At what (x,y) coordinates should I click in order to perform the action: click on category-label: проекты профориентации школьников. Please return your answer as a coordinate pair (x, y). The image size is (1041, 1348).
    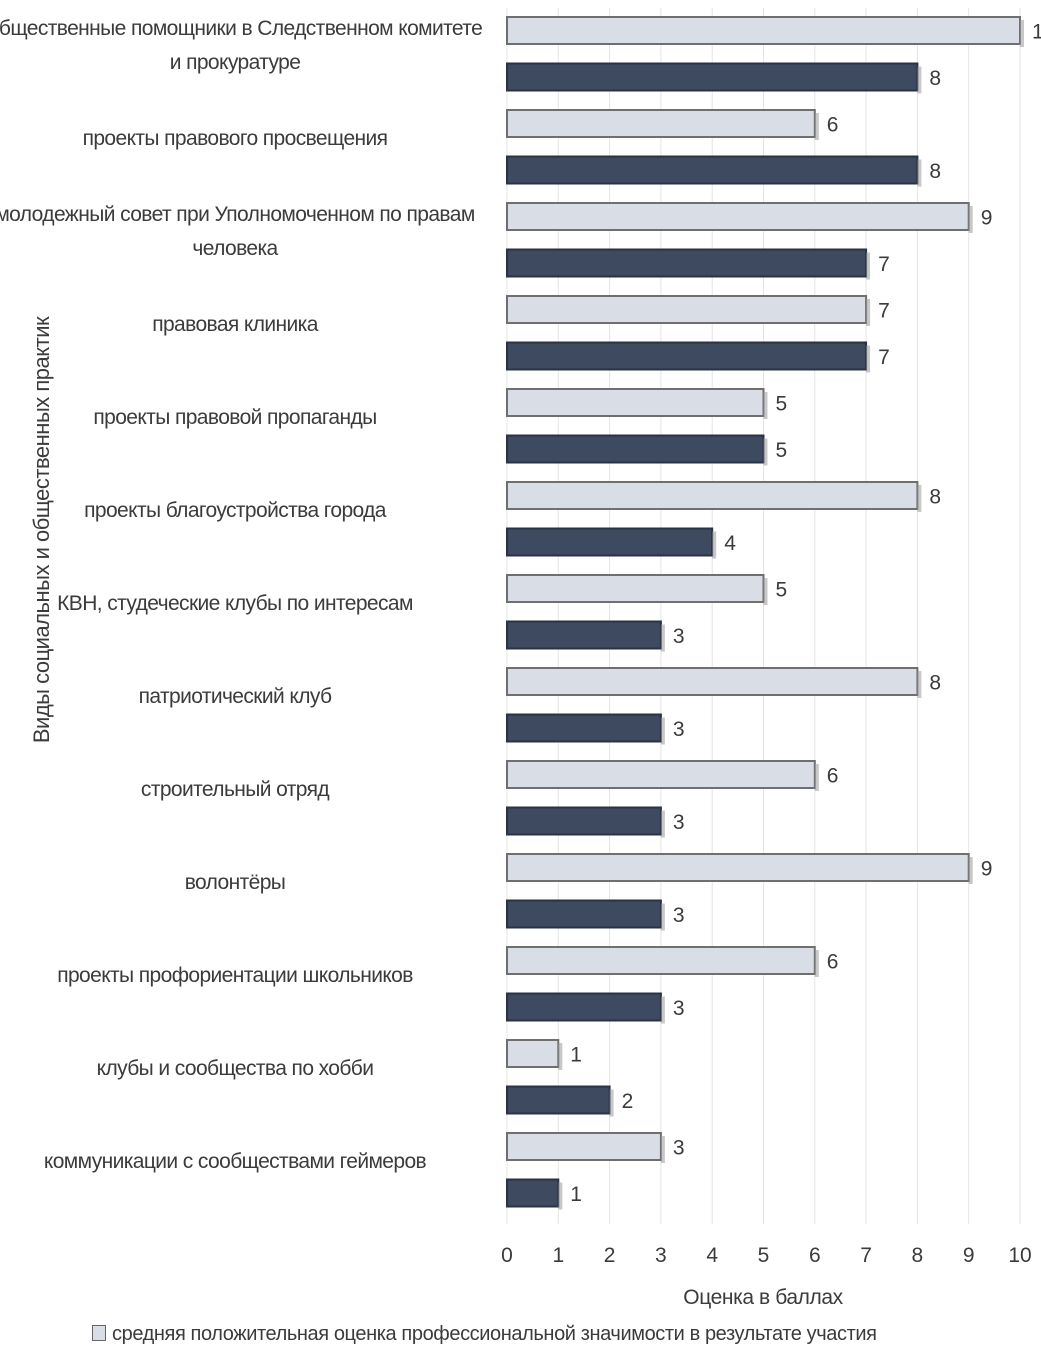
    Looking at the image, I should click on (235, 975).